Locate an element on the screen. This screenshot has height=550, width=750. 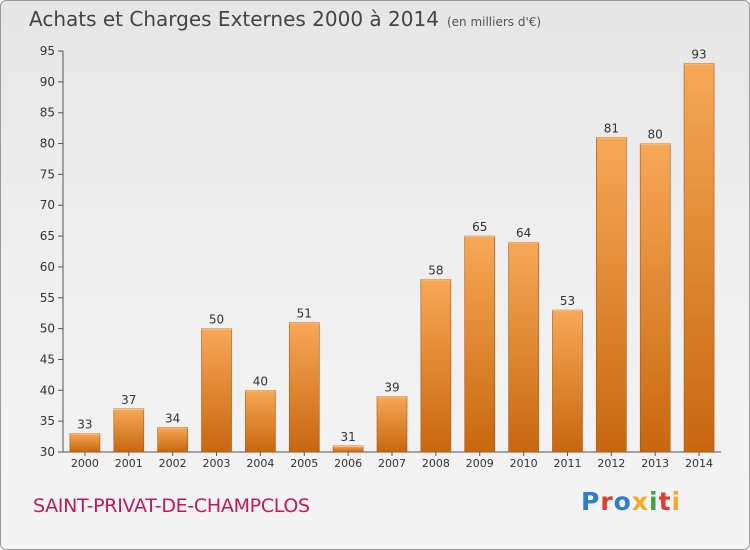
bar-2002 is located at coordinates (172, 440).